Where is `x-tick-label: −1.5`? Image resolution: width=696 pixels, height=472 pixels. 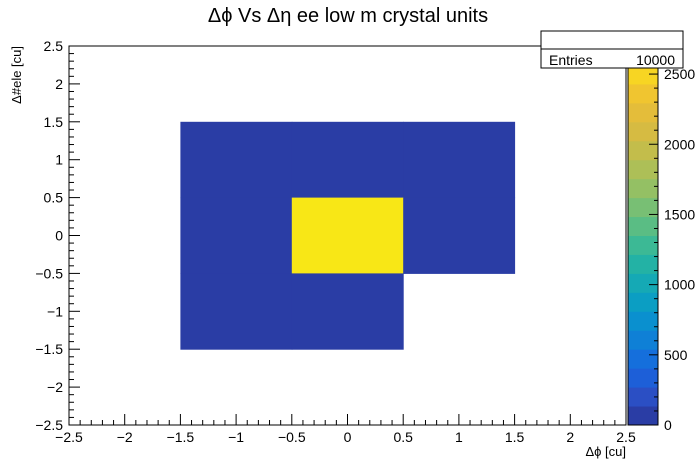 x-tick-label: −1.5 is located at coordinates (181, 437).